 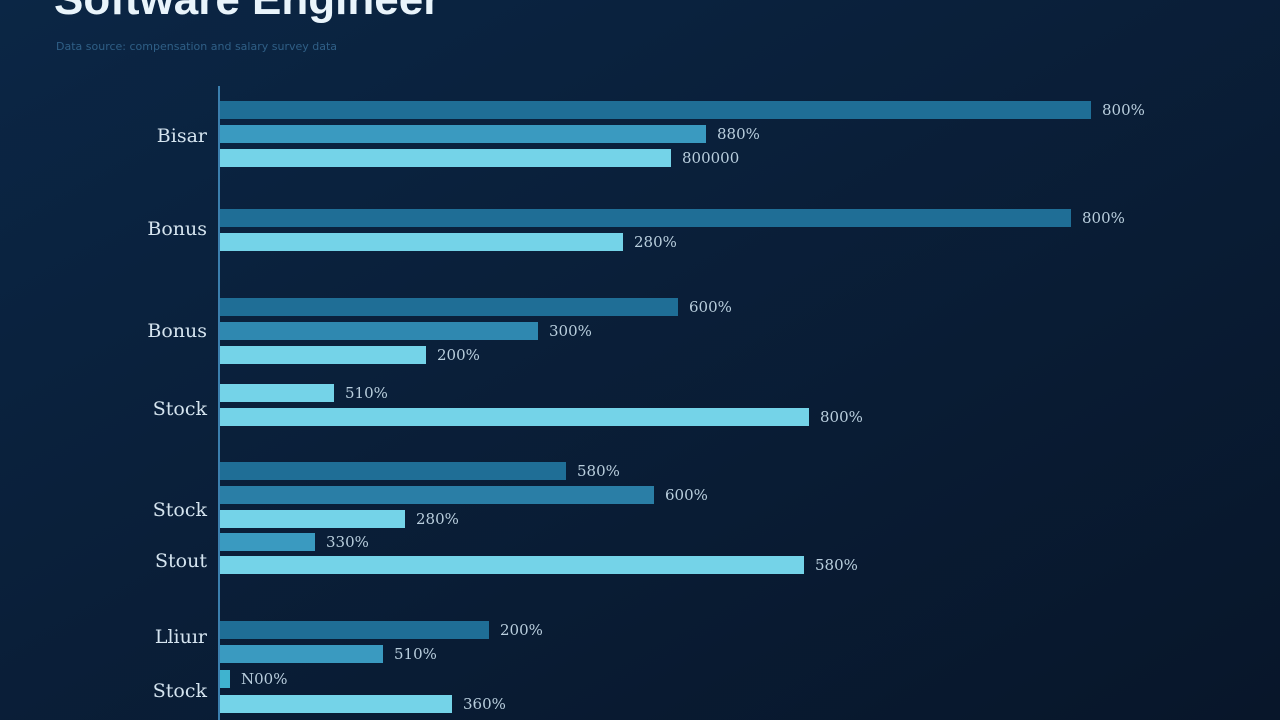 I want to click on category-label: Bisar, so click(x=182, y=136).